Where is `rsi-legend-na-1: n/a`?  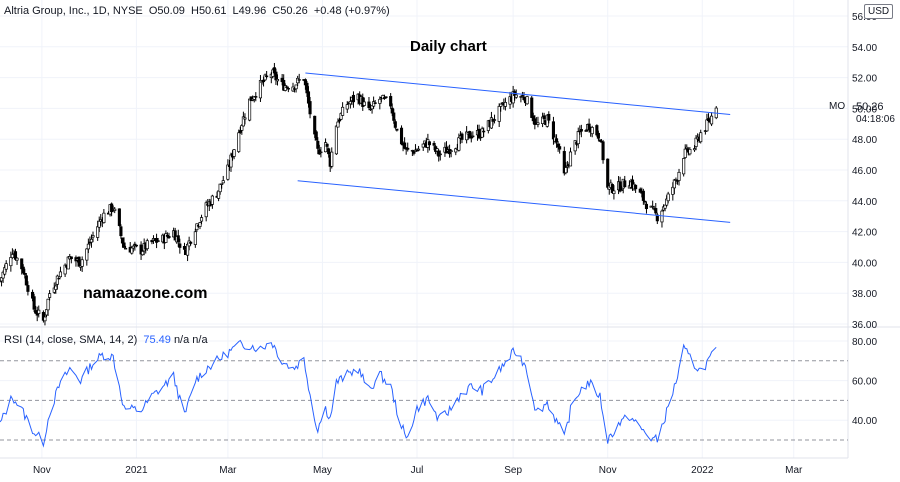 rsi-legend-na-1: n/a is located at coordinates (181, 340).